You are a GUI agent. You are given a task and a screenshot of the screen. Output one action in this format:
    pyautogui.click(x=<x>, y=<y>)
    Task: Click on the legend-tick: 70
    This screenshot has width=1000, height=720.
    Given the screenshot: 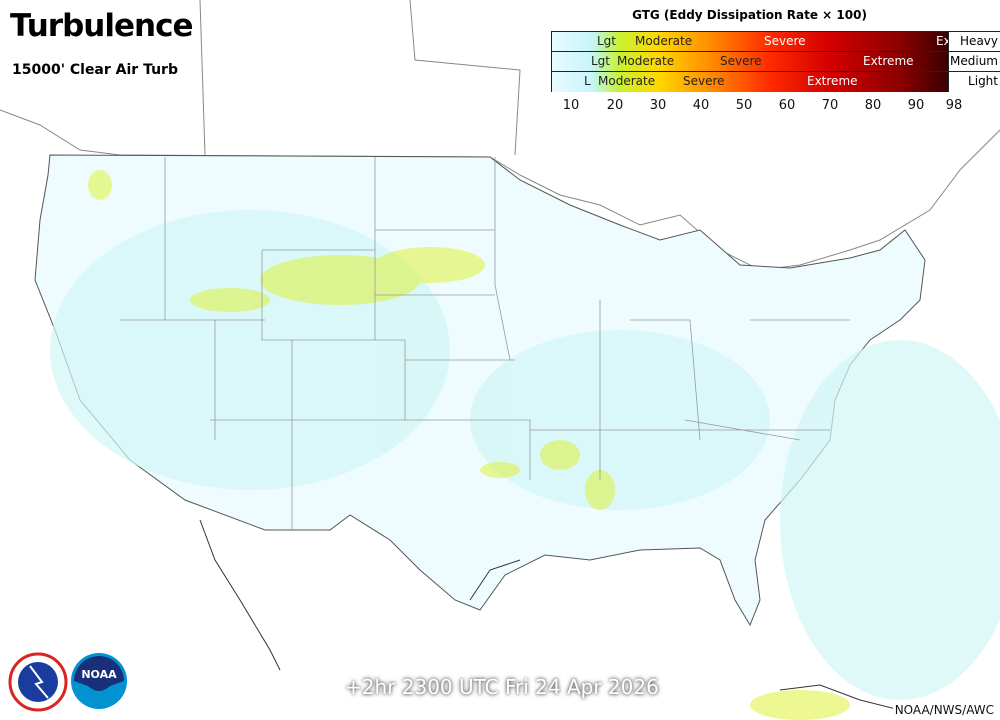 What is the action you would take?
    pyautogui.click(x=830, y=105)
    